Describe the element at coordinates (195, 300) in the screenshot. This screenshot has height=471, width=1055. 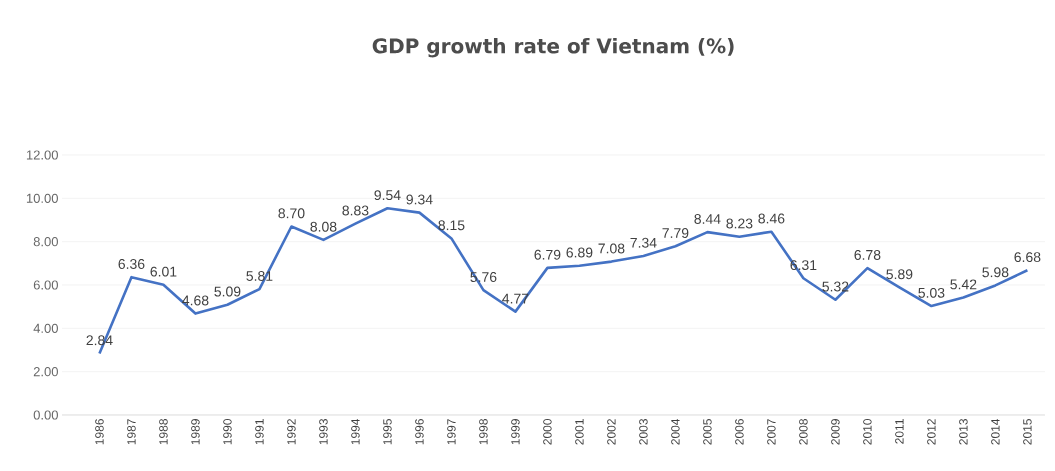
I see `data-label: 4.68` at that location.